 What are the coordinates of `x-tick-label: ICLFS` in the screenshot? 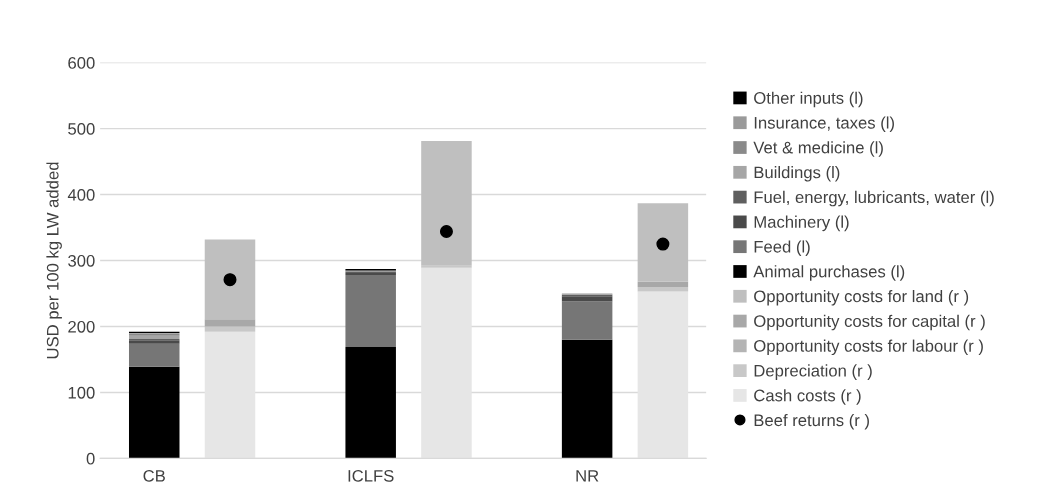 It's located at (371, 475).